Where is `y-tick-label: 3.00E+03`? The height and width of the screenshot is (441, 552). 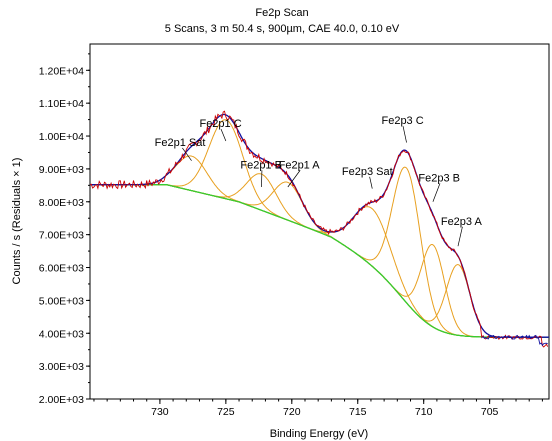 y-tick-label: 3.00E+03 is located at coordinates (61, 367).